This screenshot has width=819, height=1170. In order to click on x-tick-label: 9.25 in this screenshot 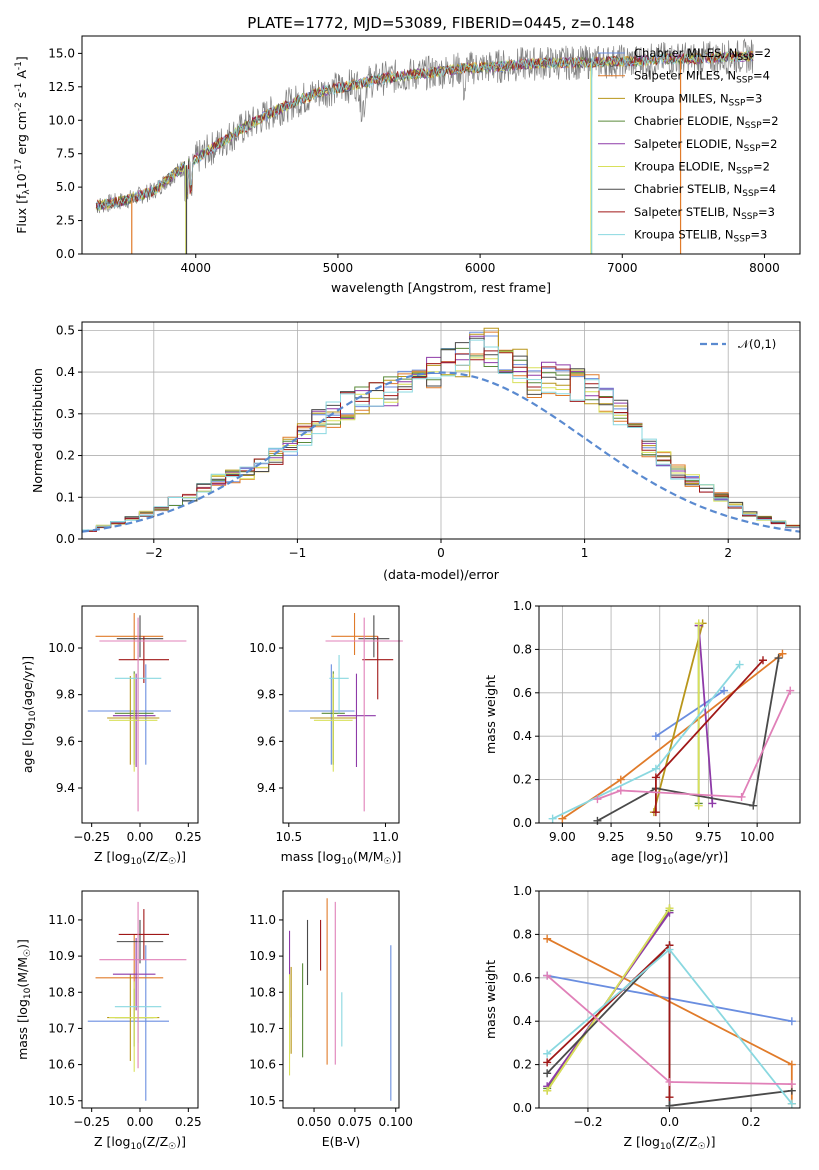, I will do `click(611, 837)`.